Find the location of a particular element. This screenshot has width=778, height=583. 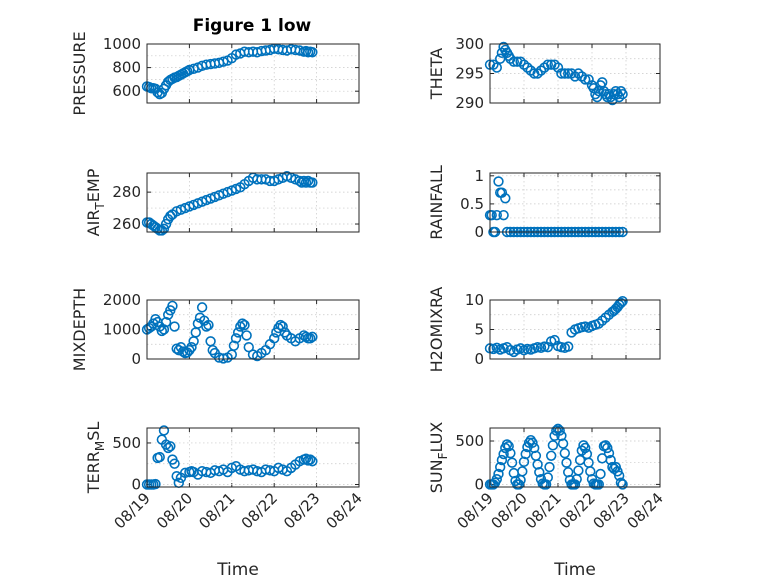

figure-title: Figure 1 low is located at coordinates (252, 26).